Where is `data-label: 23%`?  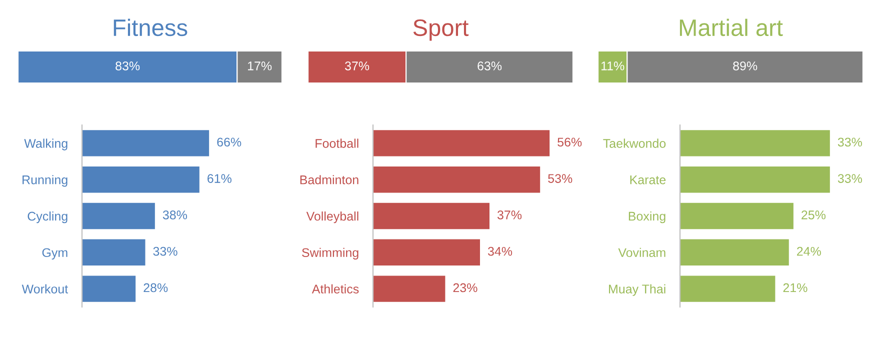 data-label: 23% is located at coordinates (465, 287).